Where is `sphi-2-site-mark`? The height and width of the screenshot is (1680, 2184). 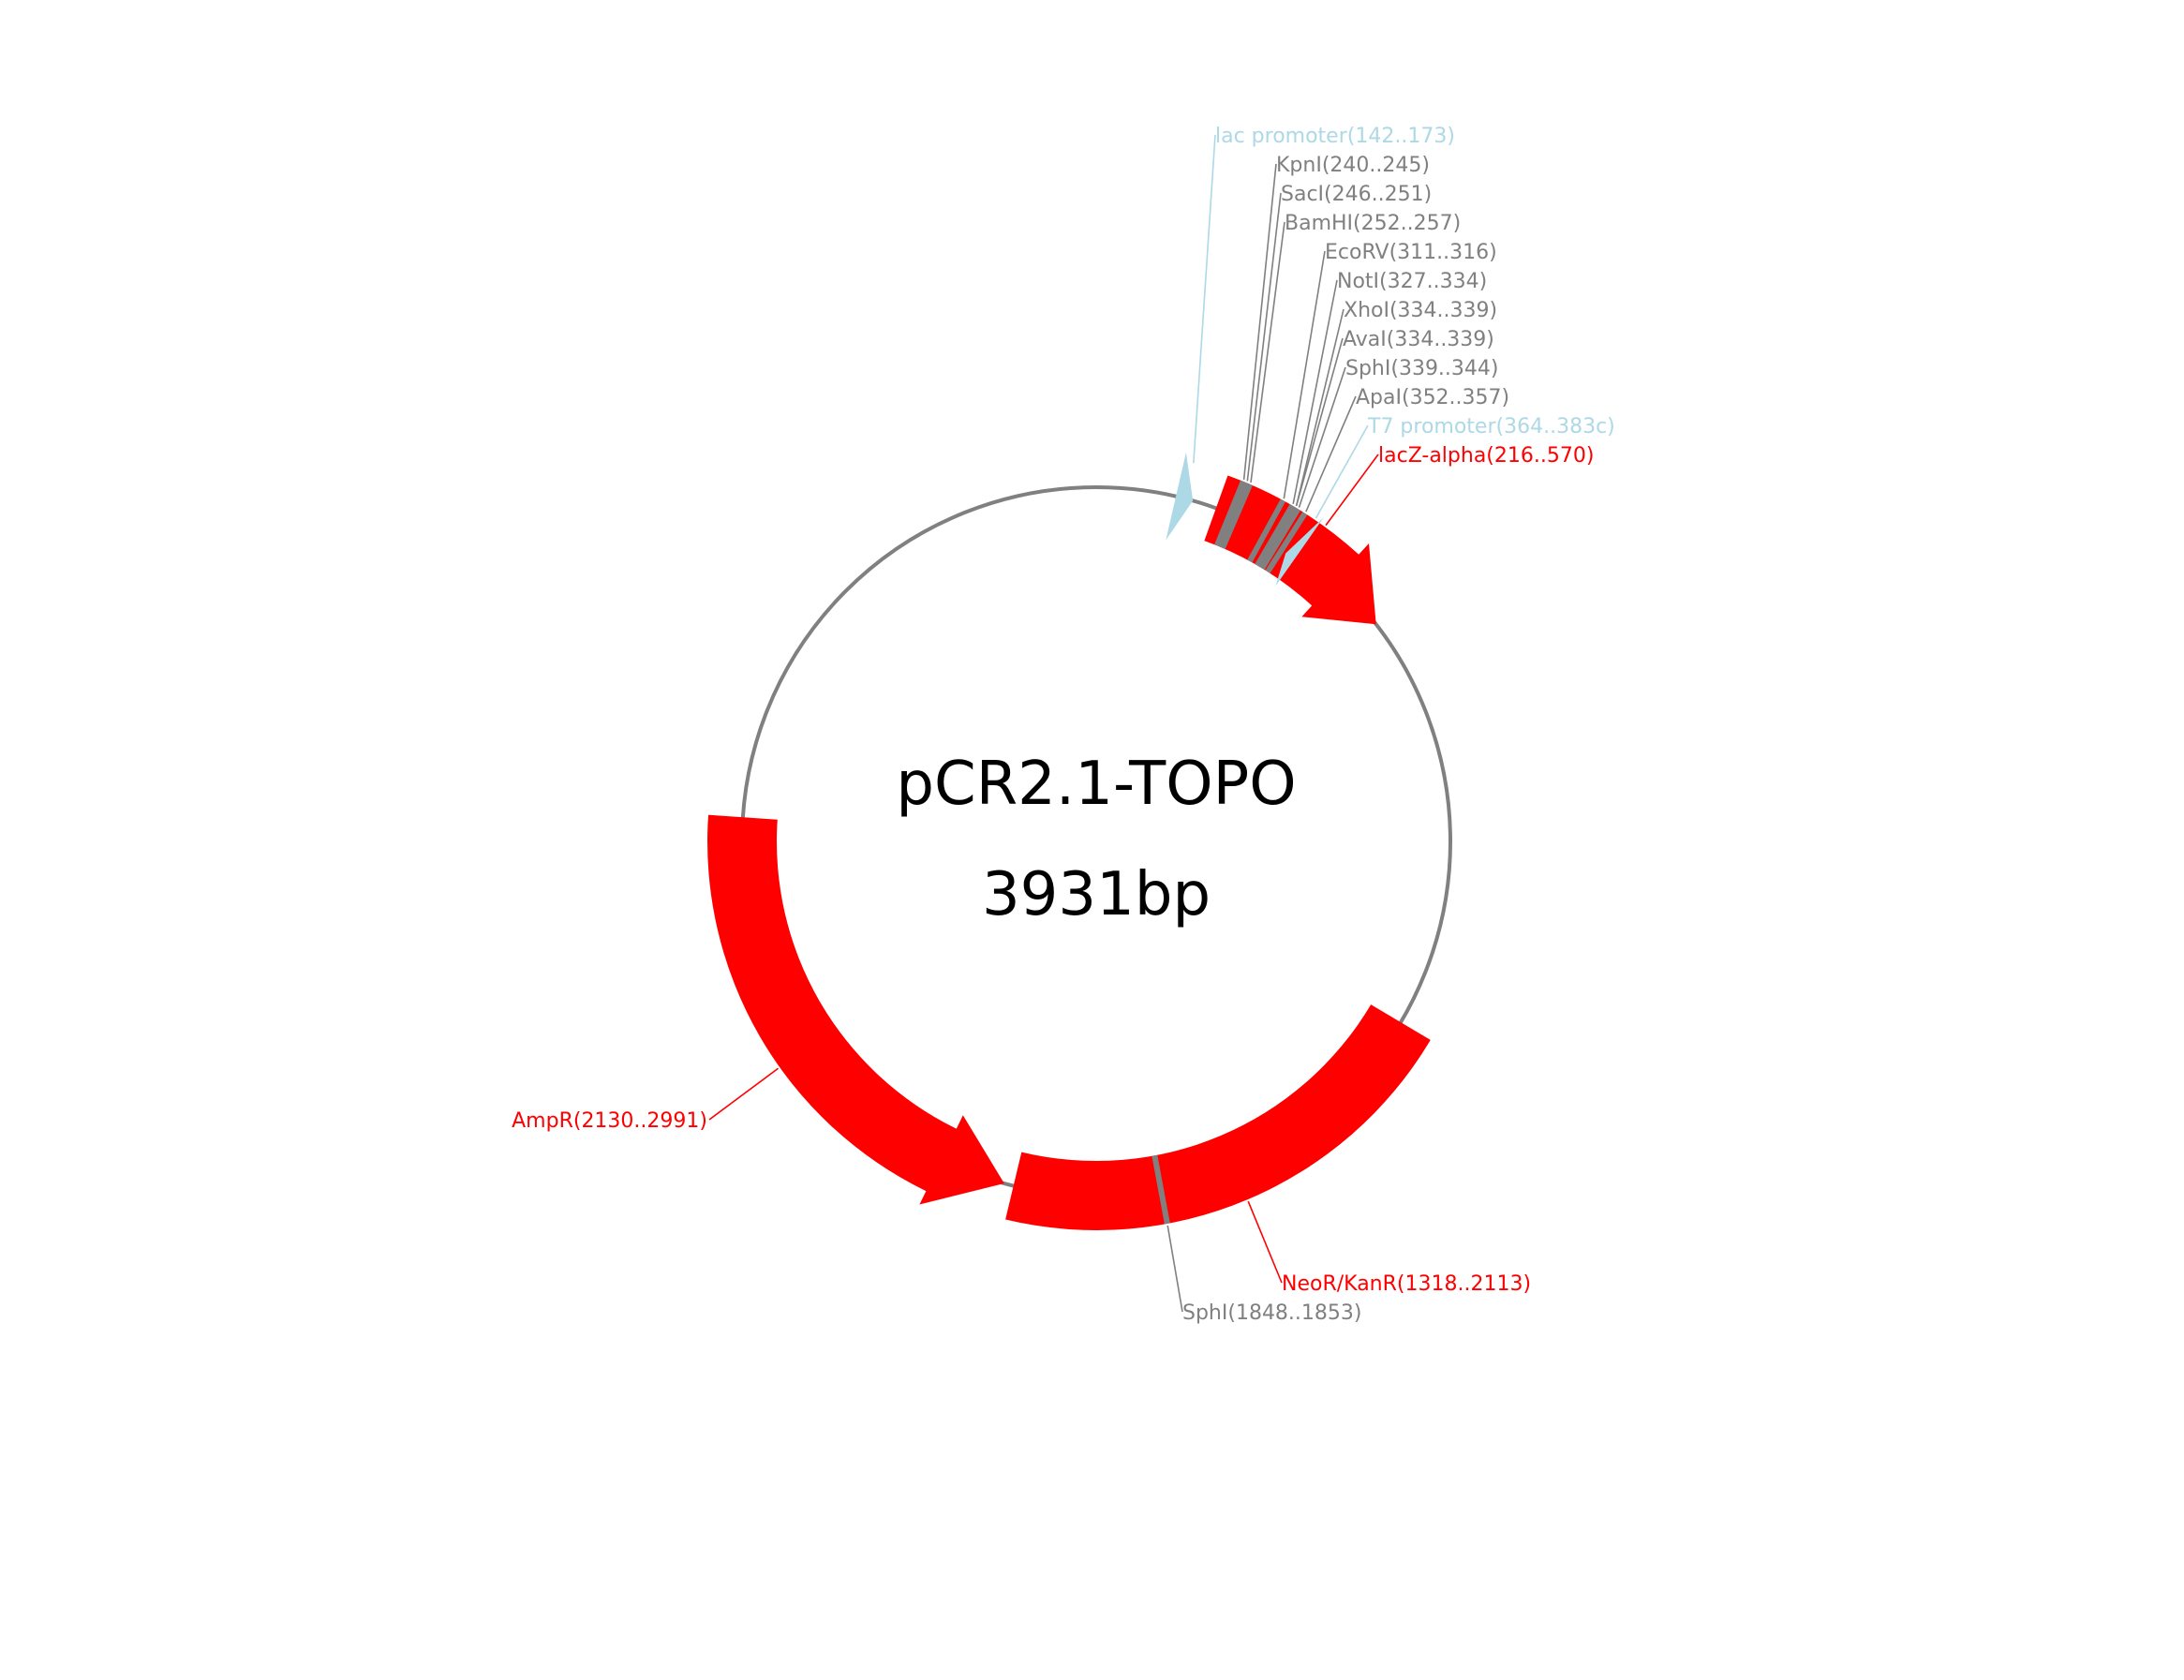
sphi-2-site-mark is located at coordinates (1160, 1189).